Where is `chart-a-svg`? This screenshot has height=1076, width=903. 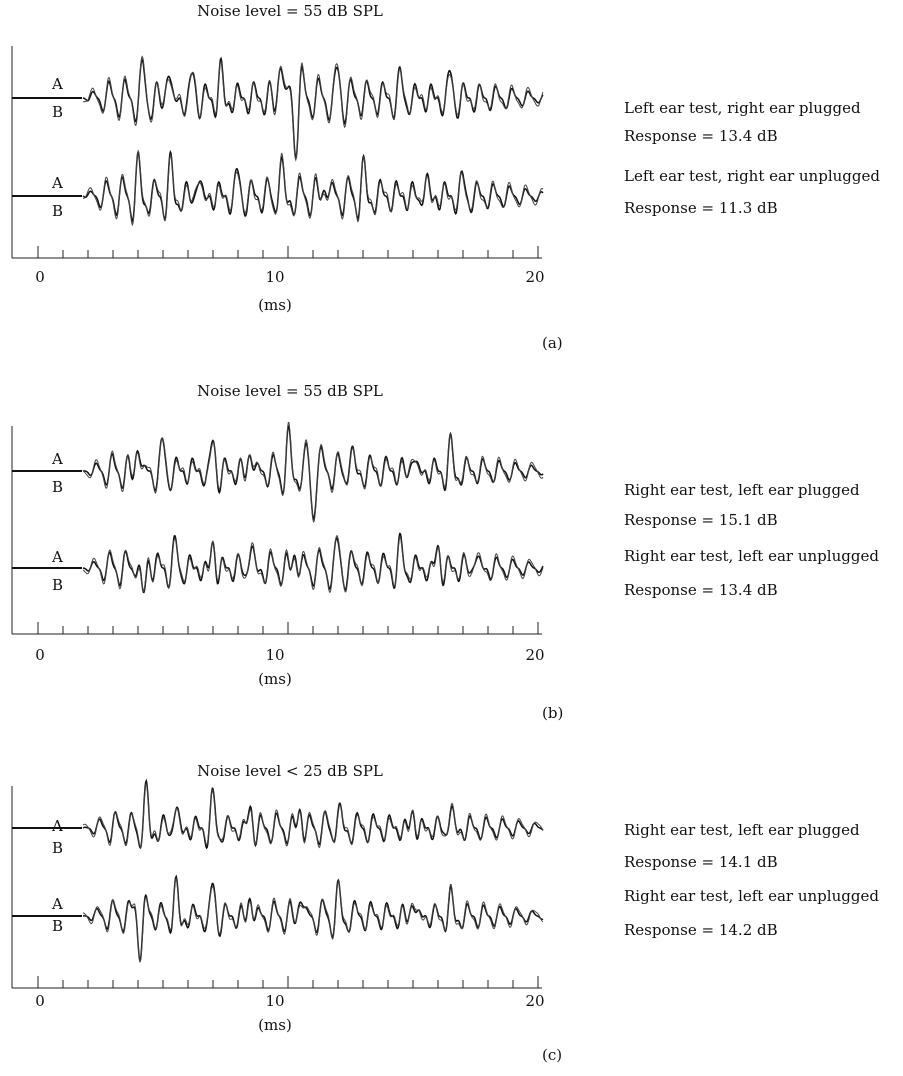 chart-a-svg is located at coordinates (277, 152).